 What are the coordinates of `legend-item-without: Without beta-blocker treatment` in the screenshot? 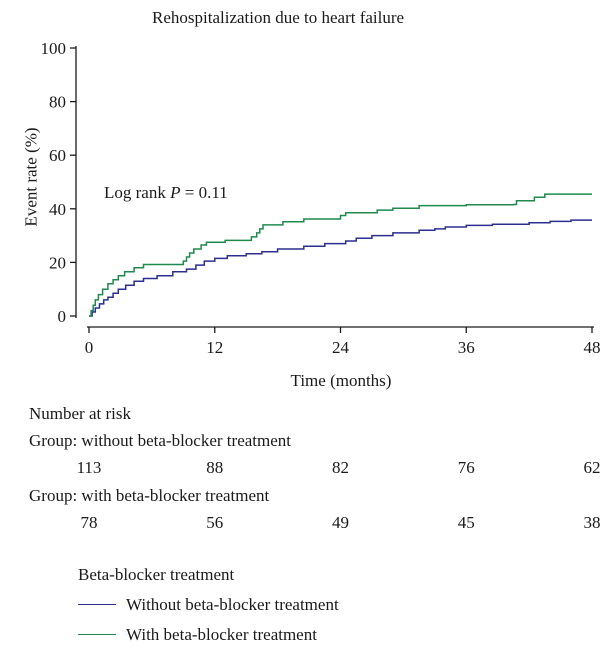 It's located at (208, 604).